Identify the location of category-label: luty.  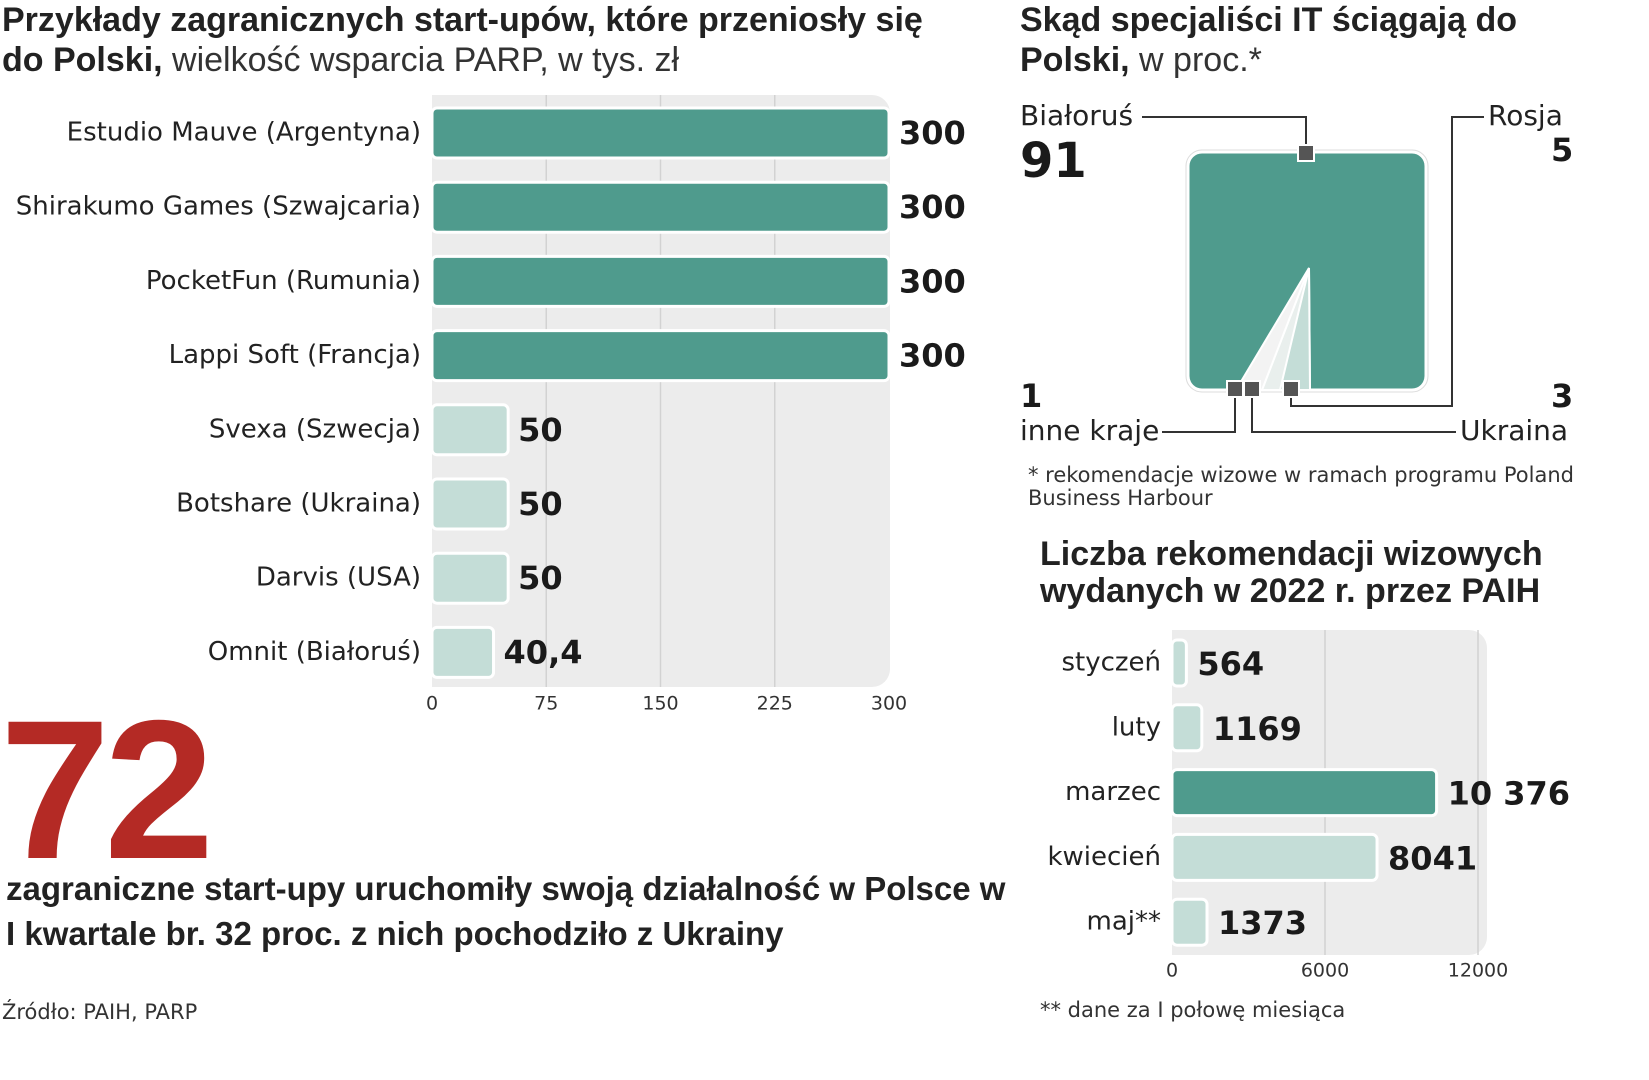
(1136, 727).